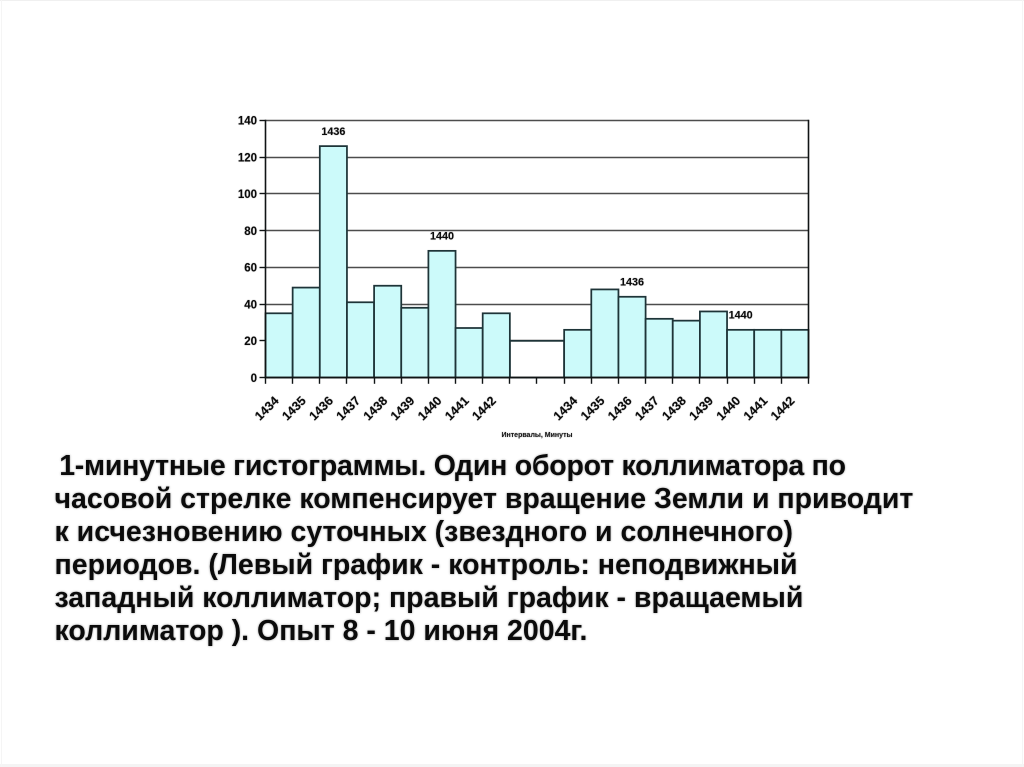  Describe the element at coordinates (536, 435) in the screenshot. I see `svg-text: Интервалы, Минуты` at that location.